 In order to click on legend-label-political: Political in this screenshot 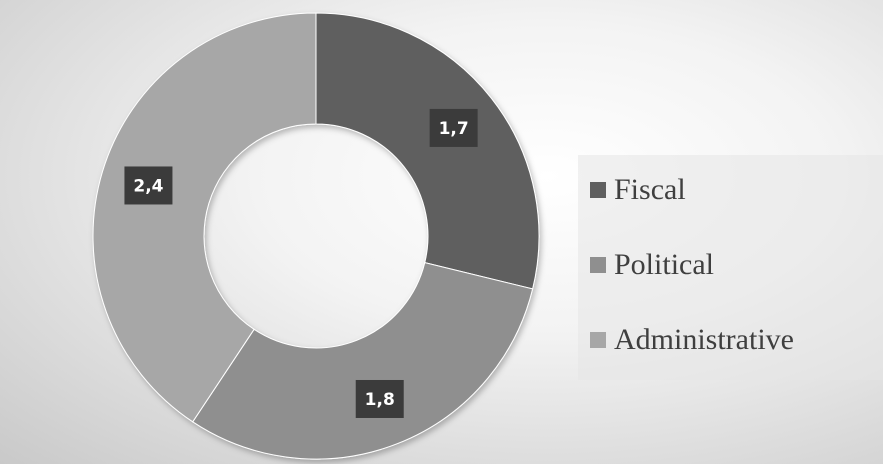, I will do `click(664, 264)`.